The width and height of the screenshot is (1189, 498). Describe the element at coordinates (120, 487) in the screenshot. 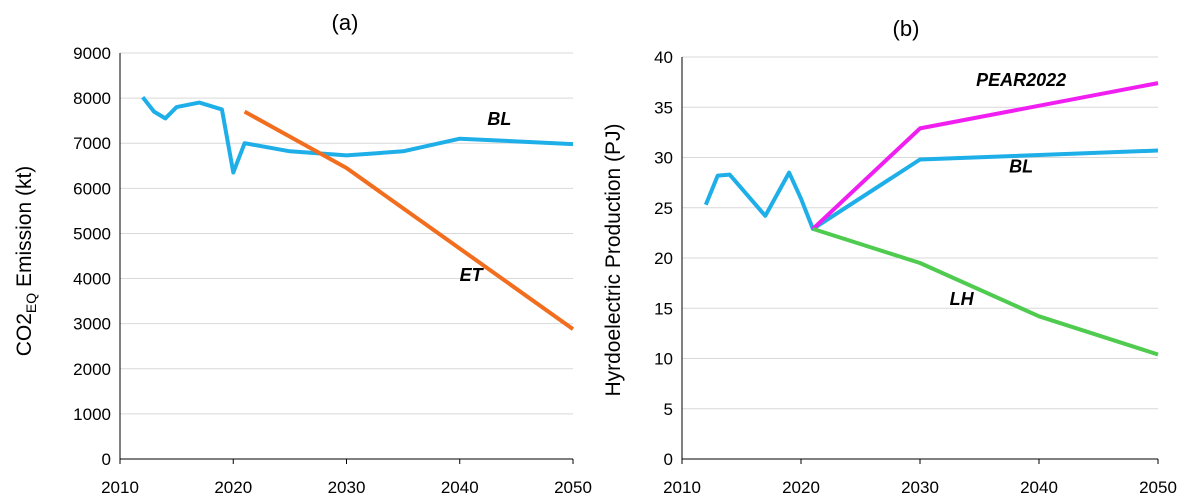

I see `panel-a-x-tick-label: 2010` at that location.